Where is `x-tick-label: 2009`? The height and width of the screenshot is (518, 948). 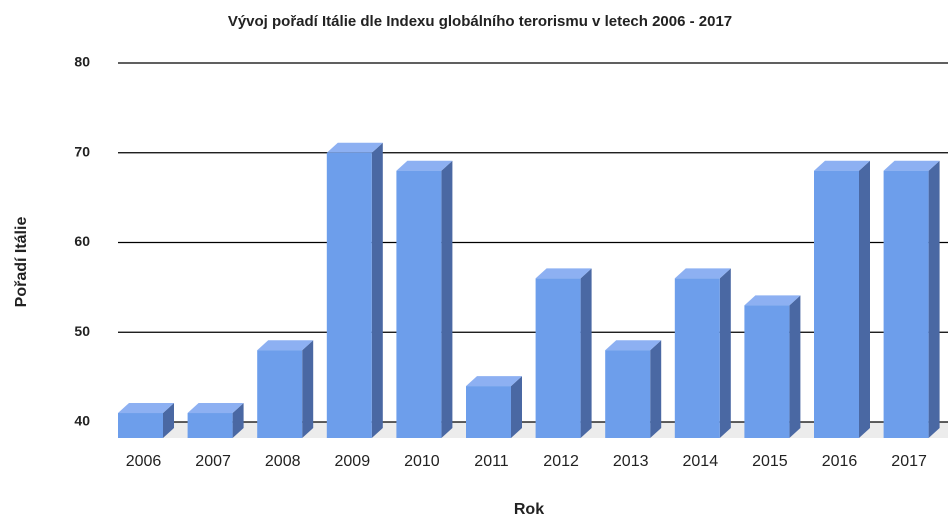 x-tick-label: 2009 is located at coordinates (353, 461).